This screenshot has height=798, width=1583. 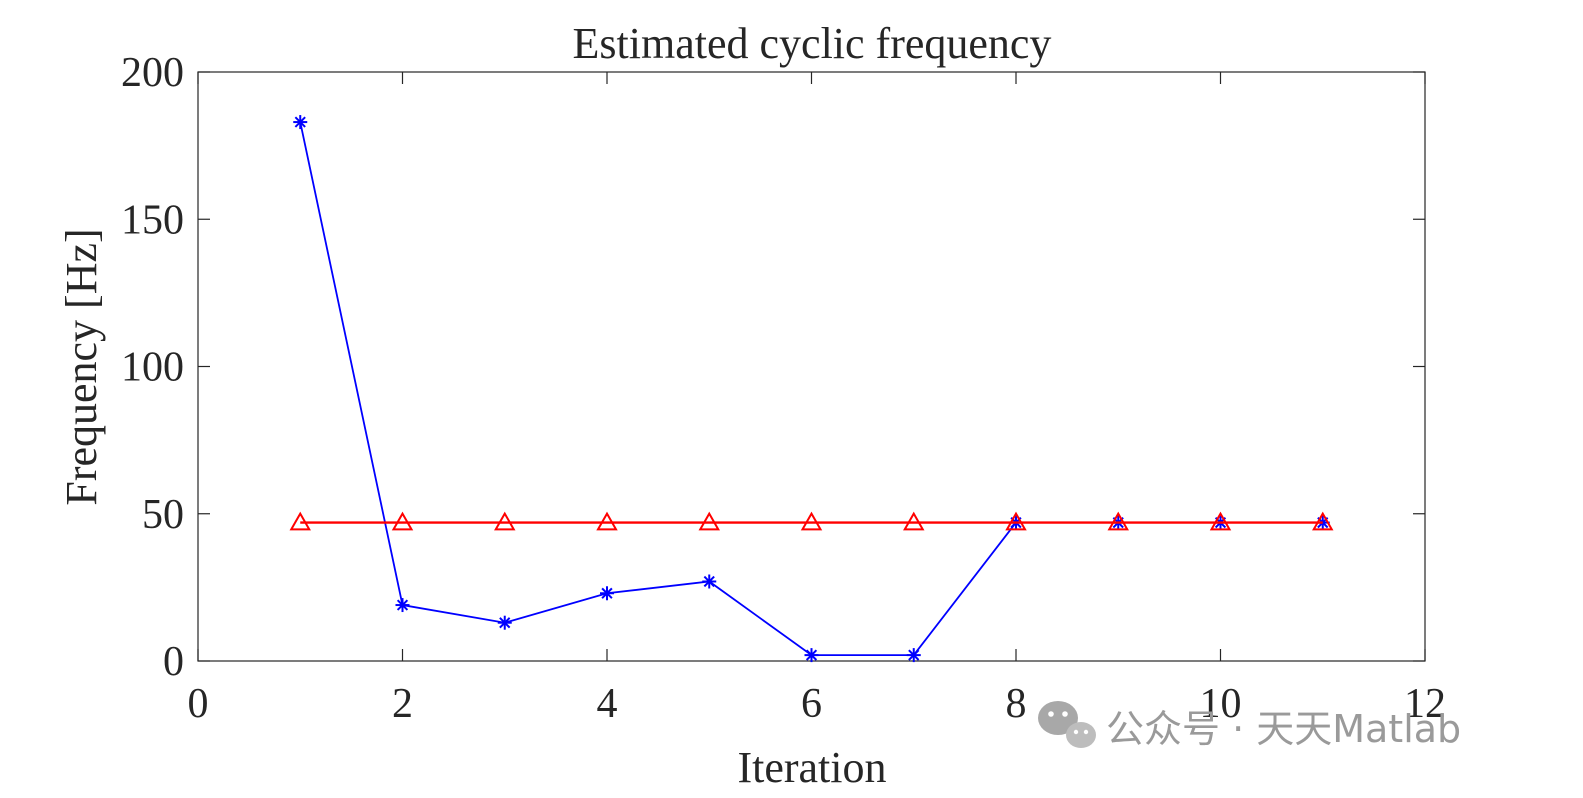 I want to click on x-tick-label: 2, so click(x=402, y=704).